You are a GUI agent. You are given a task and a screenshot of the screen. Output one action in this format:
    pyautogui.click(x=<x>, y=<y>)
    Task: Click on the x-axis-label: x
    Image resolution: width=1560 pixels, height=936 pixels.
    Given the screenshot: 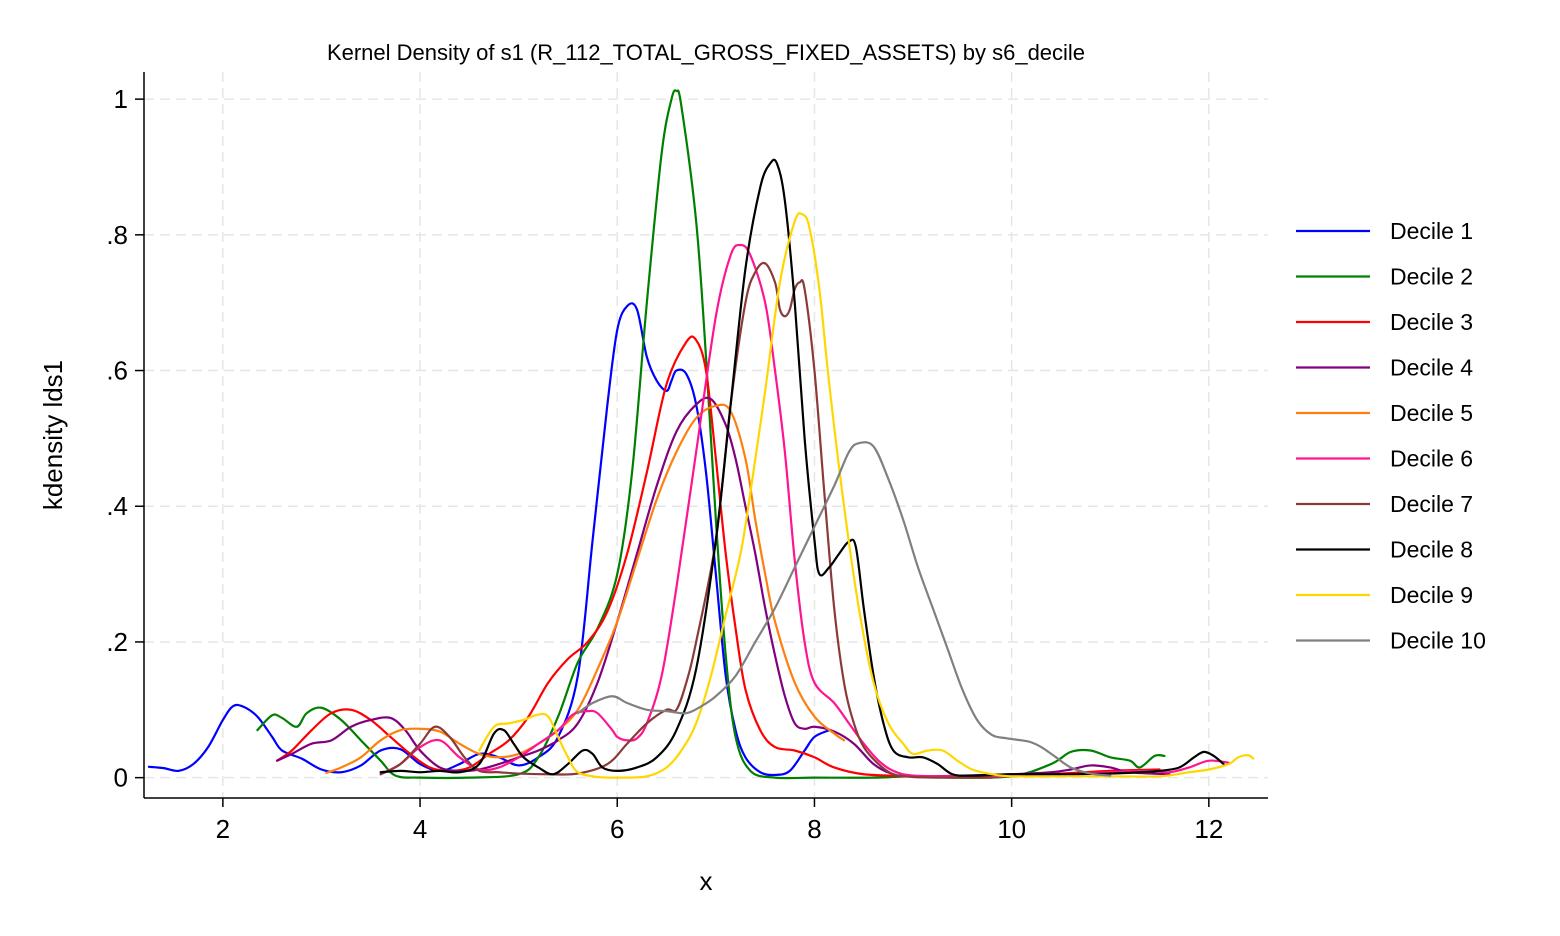 What is the action you would take?
    pyautogui.click(x=706, y=881)
    